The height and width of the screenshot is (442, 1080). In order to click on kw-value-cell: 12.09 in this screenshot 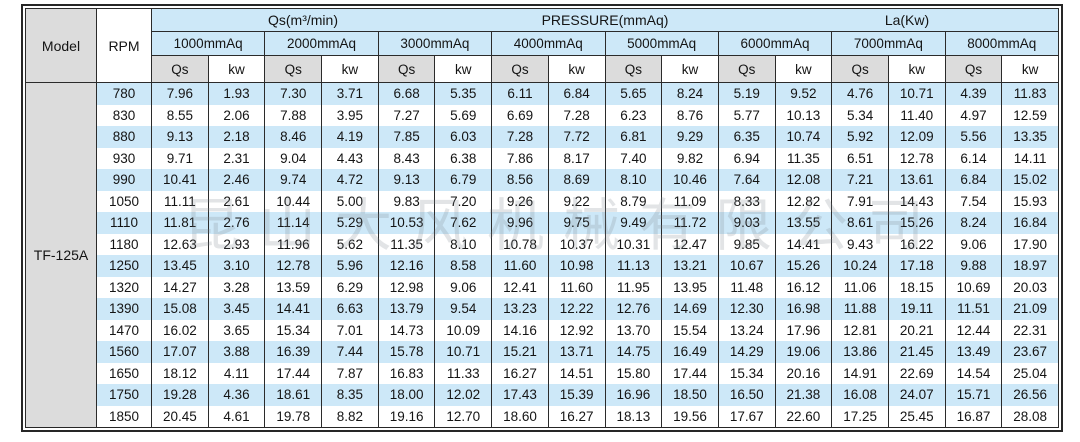, I will do `click(916, 137)`.